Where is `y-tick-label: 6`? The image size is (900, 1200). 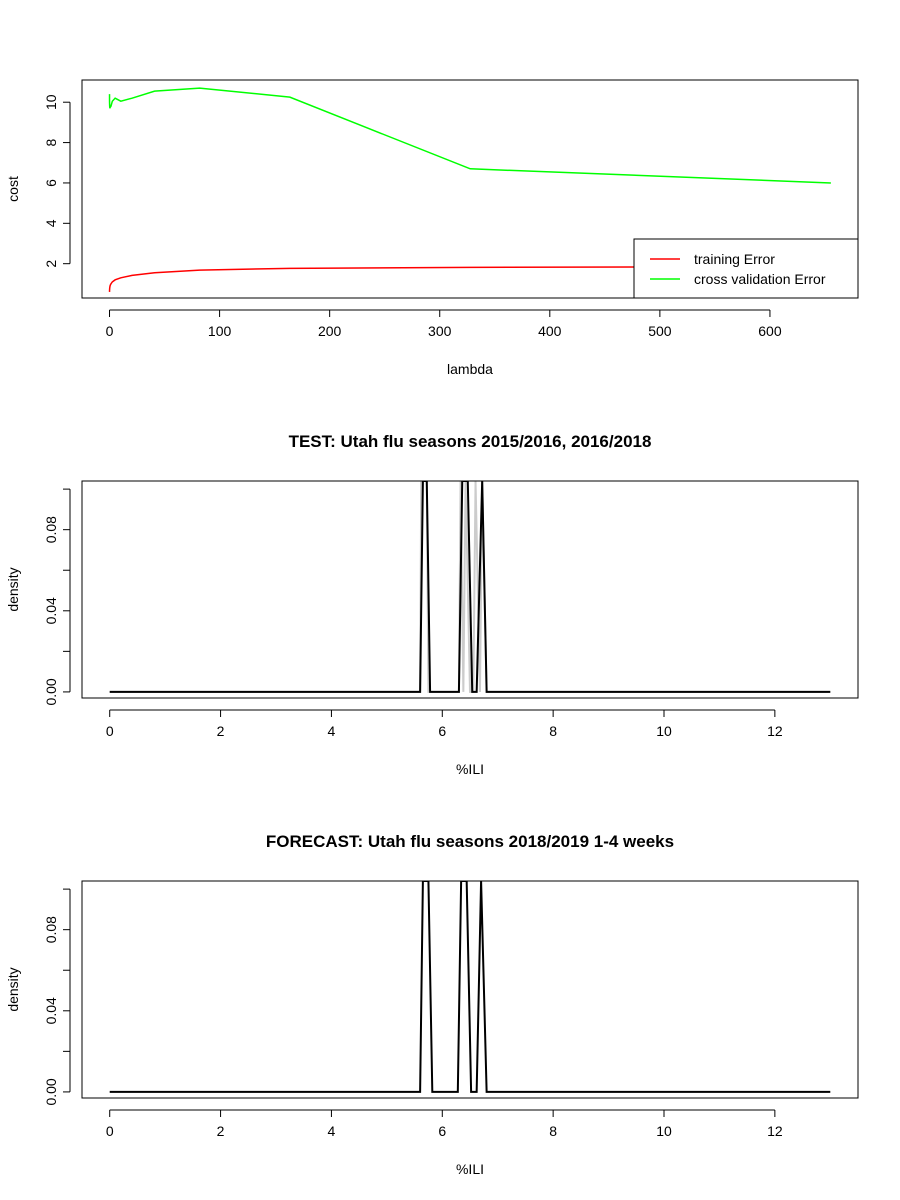 y-tick-label: 6 is located at coordinates (51, 183).